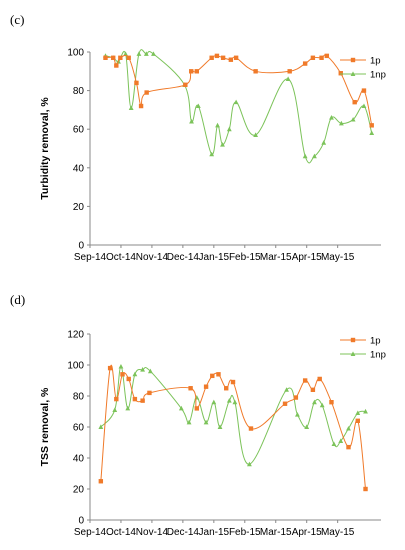 The height and width of the screenshot is (550, 405). Describe the element at coordinates (17, 299) in the screenshot. I see `panel-label: (d)` at that location.